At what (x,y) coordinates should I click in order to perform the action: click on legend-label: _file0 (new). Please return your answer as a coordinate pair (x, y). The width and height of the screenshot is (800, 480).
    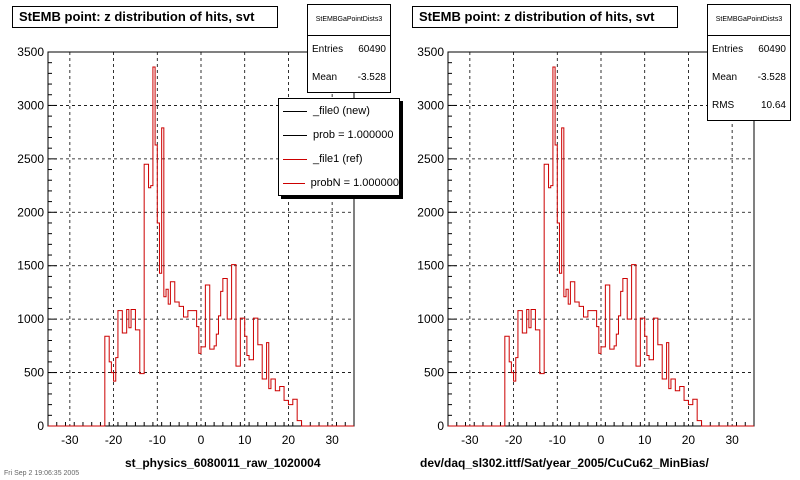
    Looking at the image, I should click on (341, 111).